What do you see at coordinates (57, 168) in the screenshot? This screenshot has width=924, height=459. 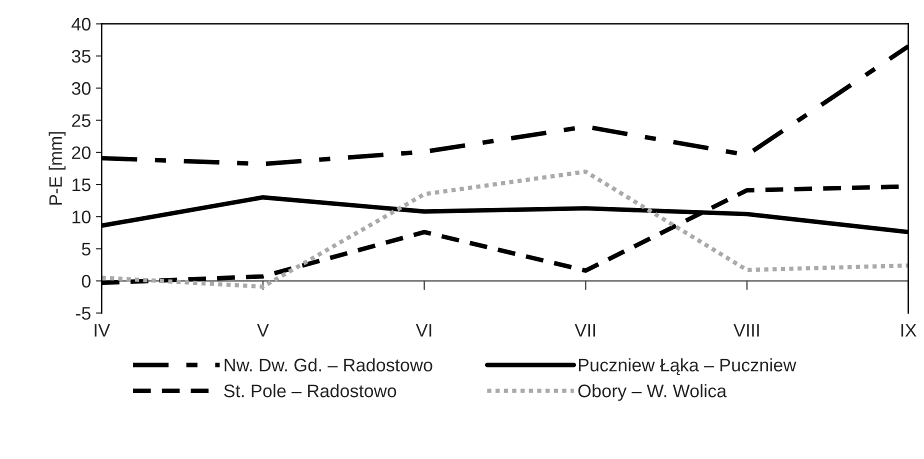 I see `y-axis-title: P-E [mm]` at bounding box center [57, 168].